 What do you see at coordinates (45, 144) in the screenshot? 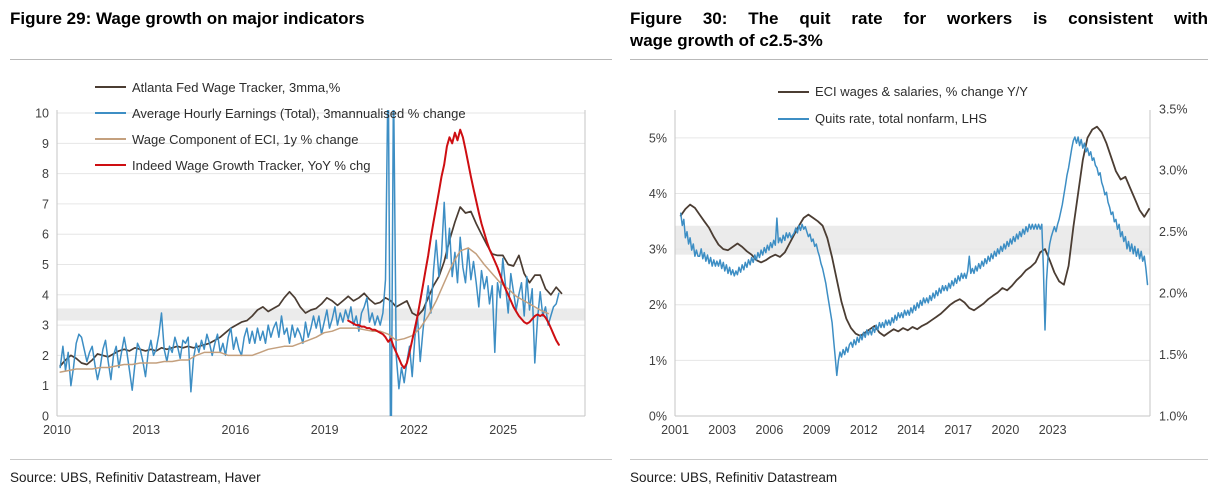
I see `y-axis-tick-label: 9` at bounding box center [45, 144].